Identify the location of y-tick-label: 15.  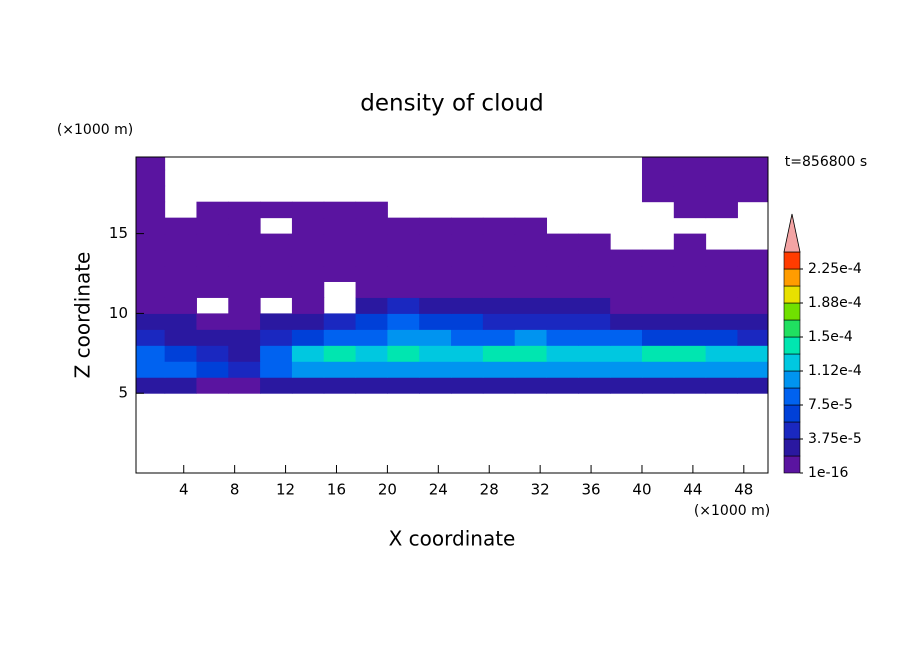
(118, 233).